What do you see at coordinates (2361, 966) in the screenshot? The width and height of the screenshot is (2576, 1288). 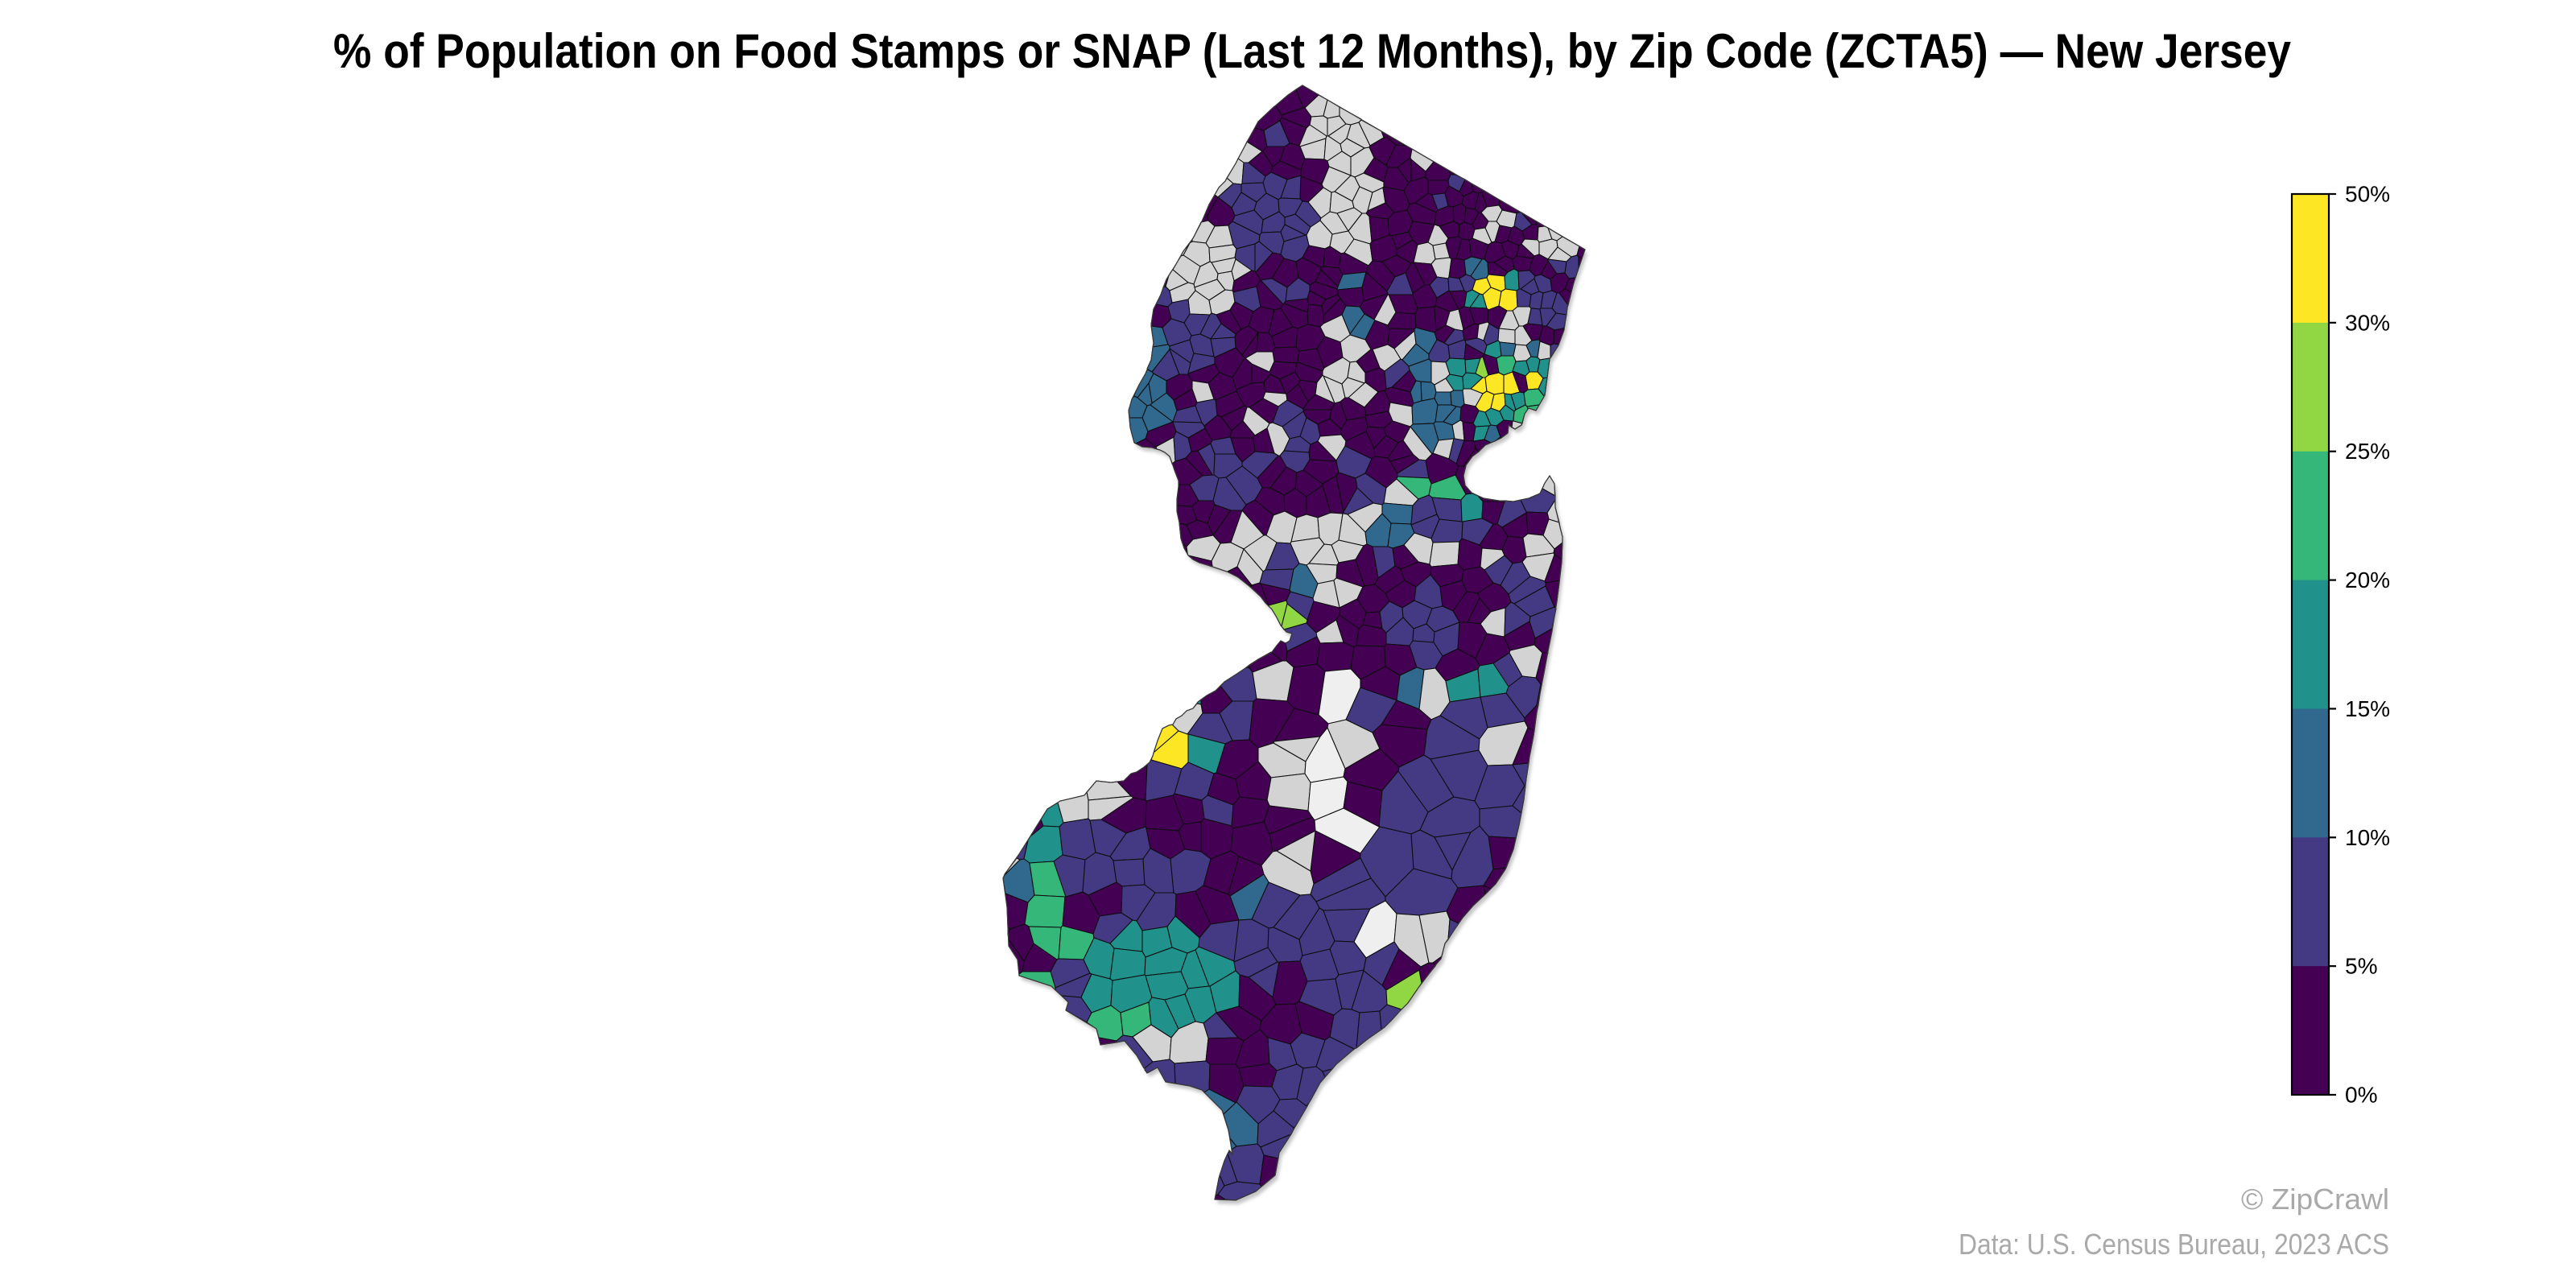 I see `svg-text: 5%` at bounding box center [2361, 966].